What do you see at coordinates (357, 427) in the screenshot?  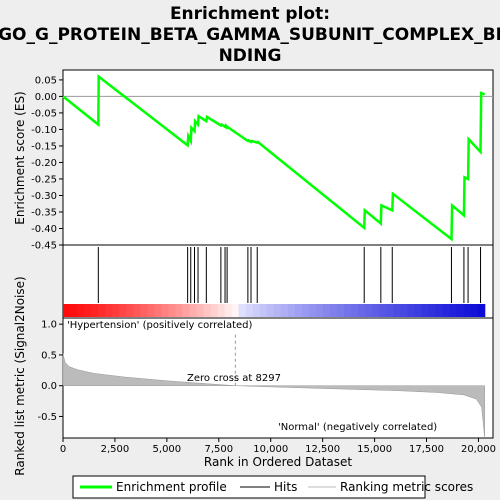 I see `negative-label: 'Normal' (negatively correlated)` at bounding box center [357, 427].